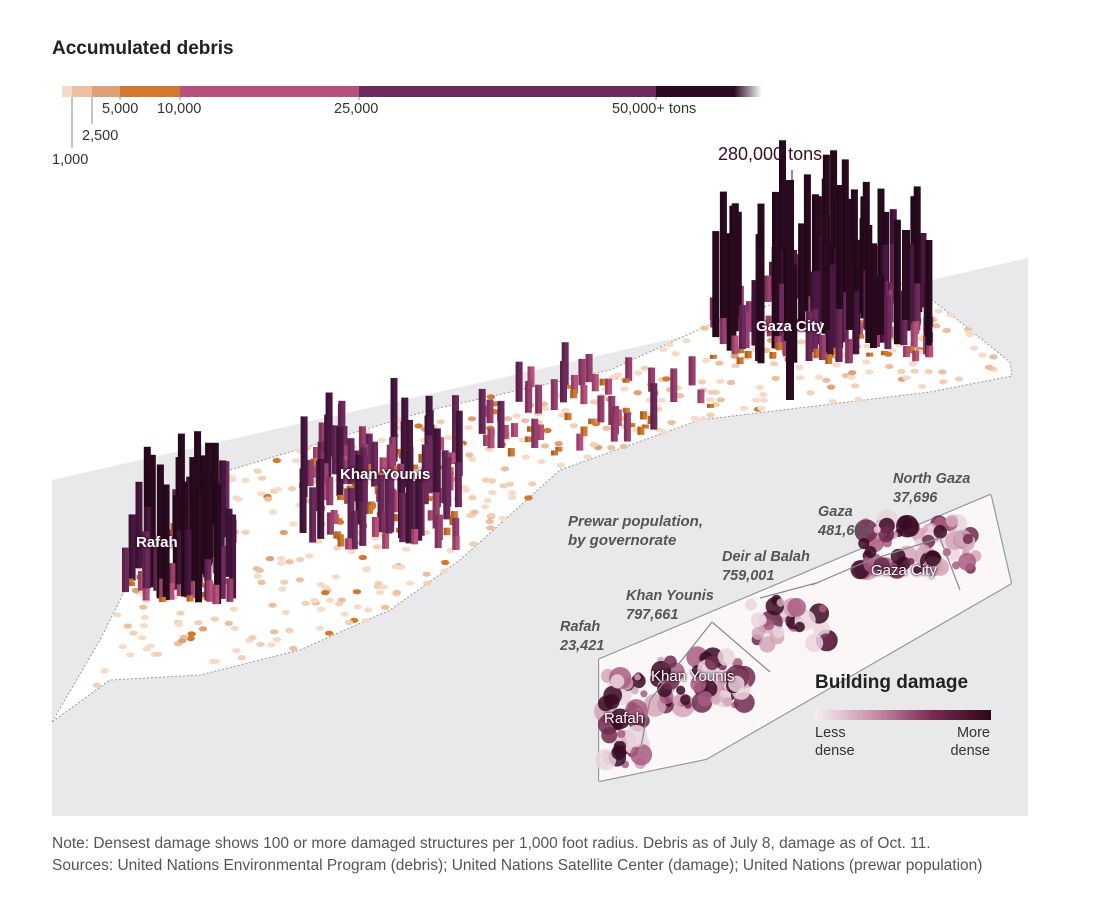  Describe the element at coordinates (960, 742) in the screenshot. I see `damage-more-label: More dense` at that location.